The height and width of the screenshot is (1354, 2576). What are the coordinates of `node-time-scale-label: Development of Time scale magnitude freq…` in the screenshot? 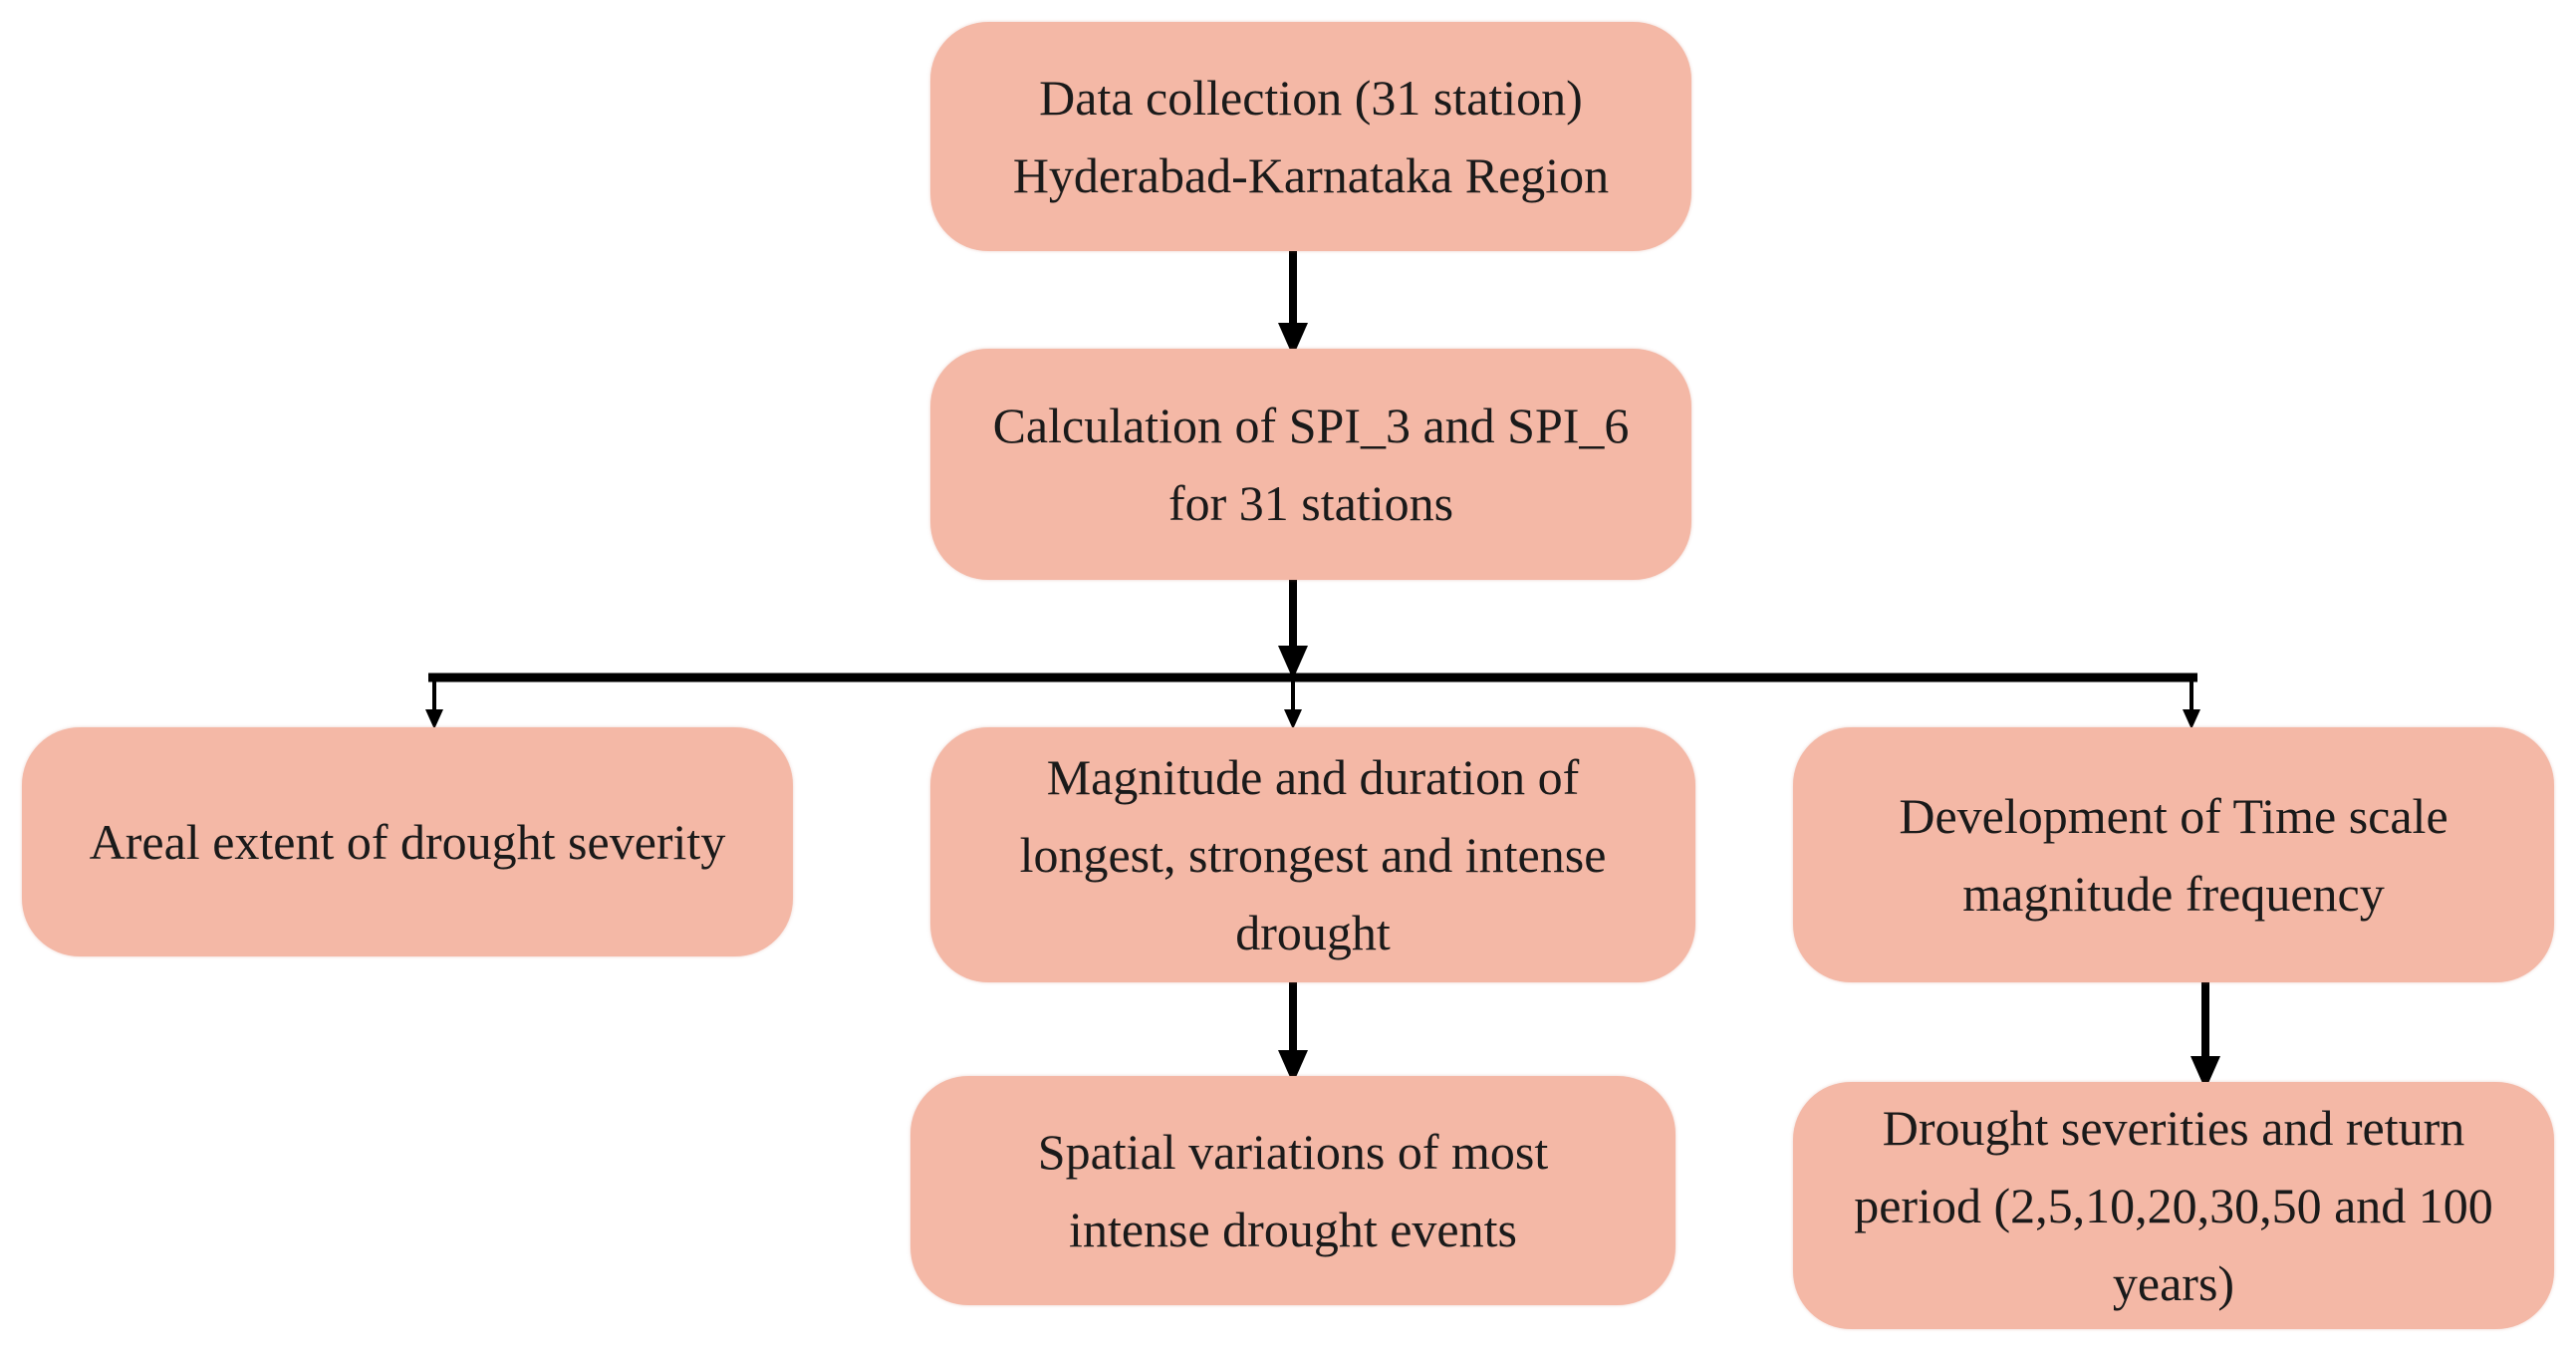 It's located at (2173, 855).